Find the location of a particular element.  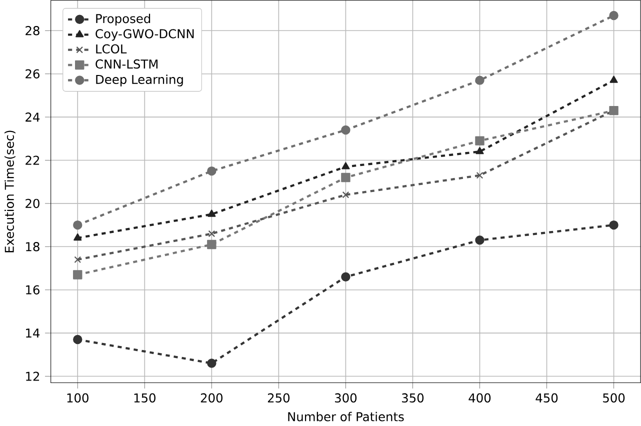

x-tick-label: 350 is located at coordinates (413, 398).